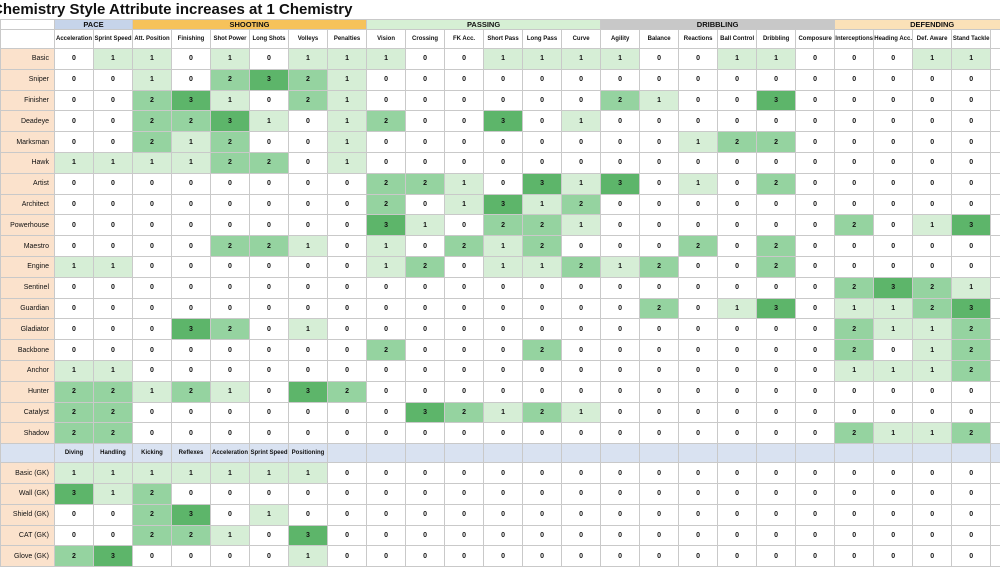 This screenshot has width=1000, height=567. Describe the element at coordinates (74, 493) in the screenshot. I see `gk-value-cell: 3` at that location.